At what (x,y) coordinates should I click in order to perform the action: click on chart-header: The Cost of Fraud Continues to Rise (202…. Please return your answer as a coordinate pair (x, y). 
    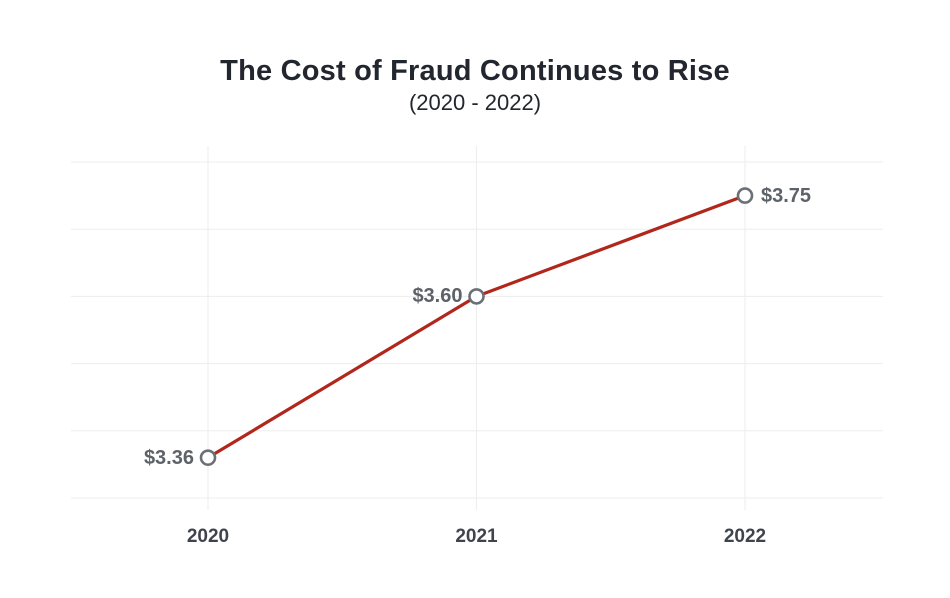
    Looking at the image, I should click on (475, 84).